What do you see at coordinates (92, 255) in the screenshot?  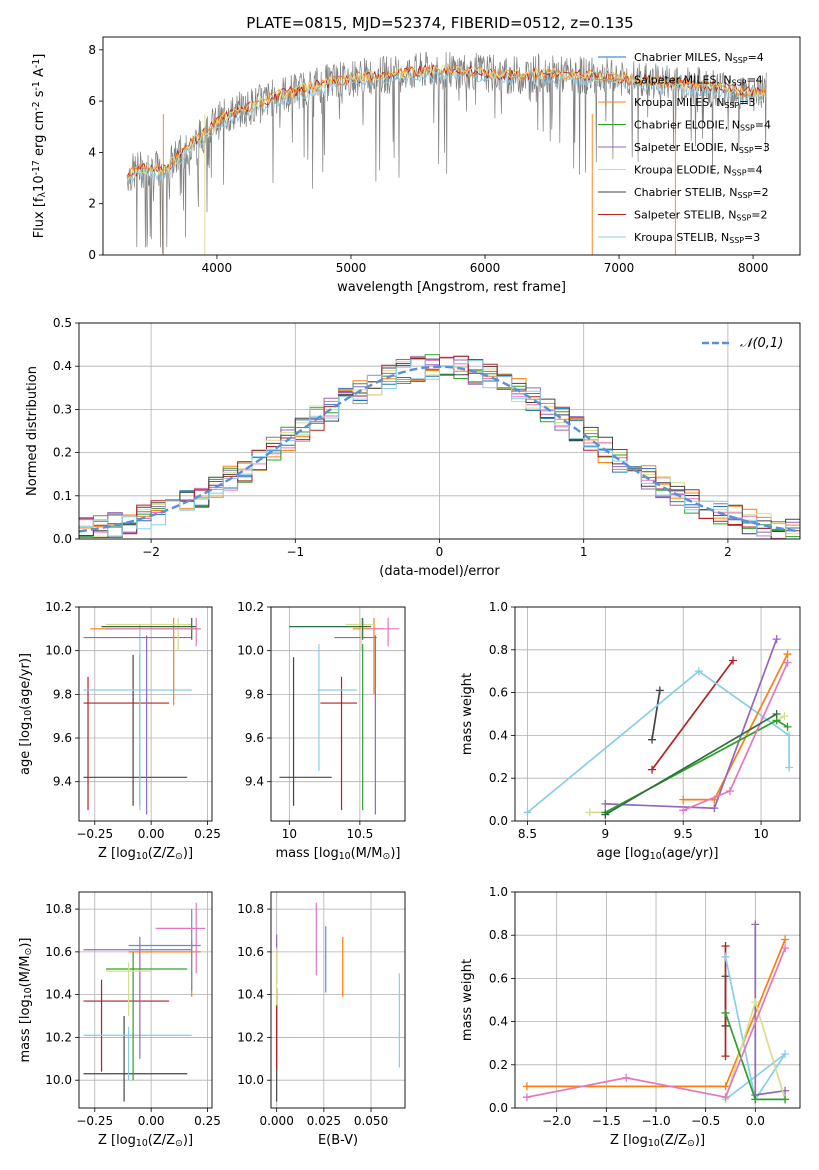 I see `y-tick-label: 0` at bounding box center [92, 255].